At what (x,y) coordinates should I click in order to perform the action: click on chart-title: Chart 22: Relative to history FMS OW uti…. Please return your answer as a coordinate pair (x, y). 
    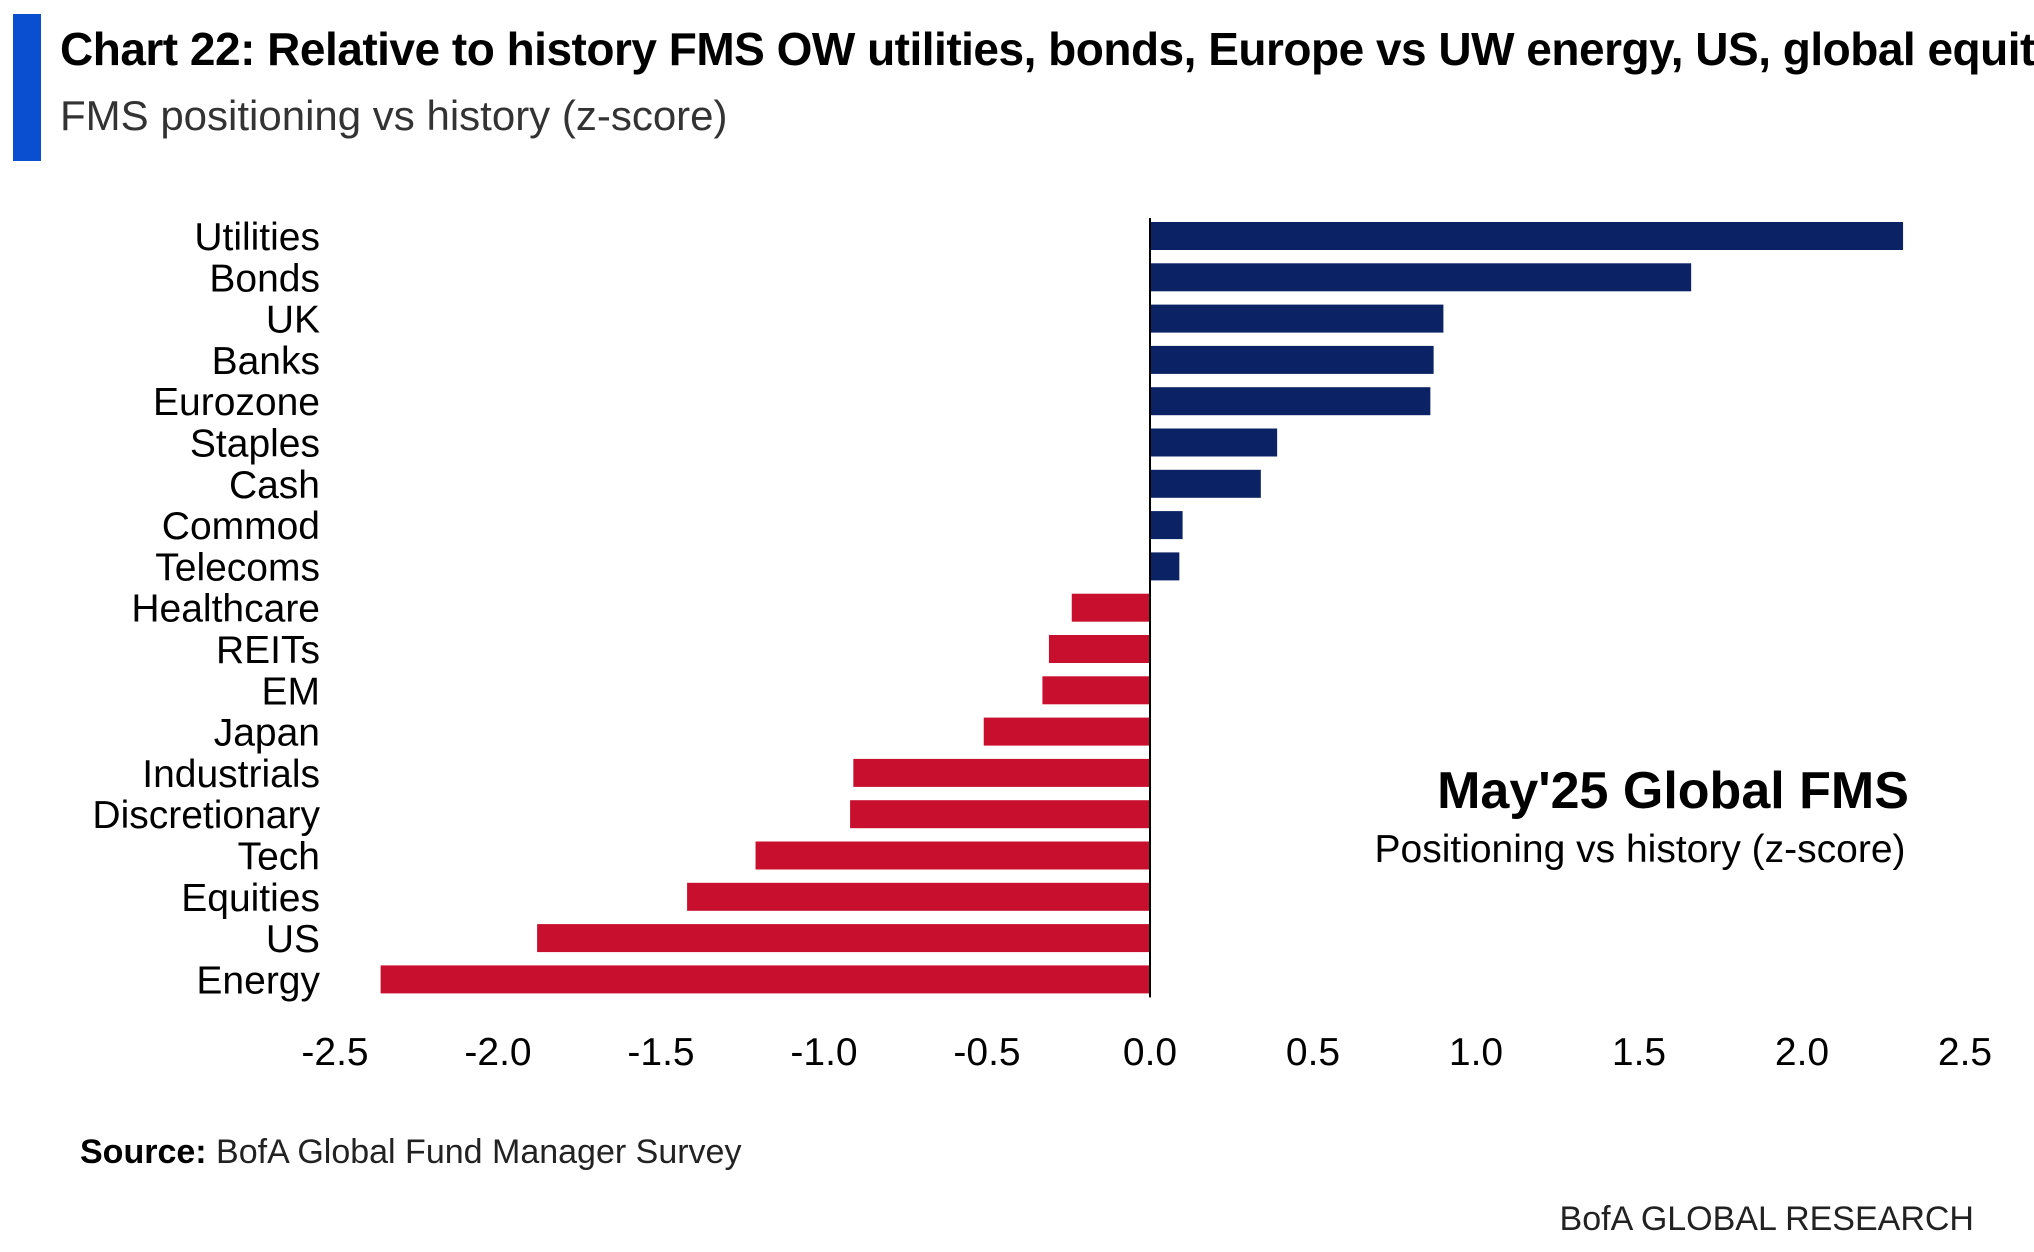
    Looking at the image, I should click on (1047, 49).